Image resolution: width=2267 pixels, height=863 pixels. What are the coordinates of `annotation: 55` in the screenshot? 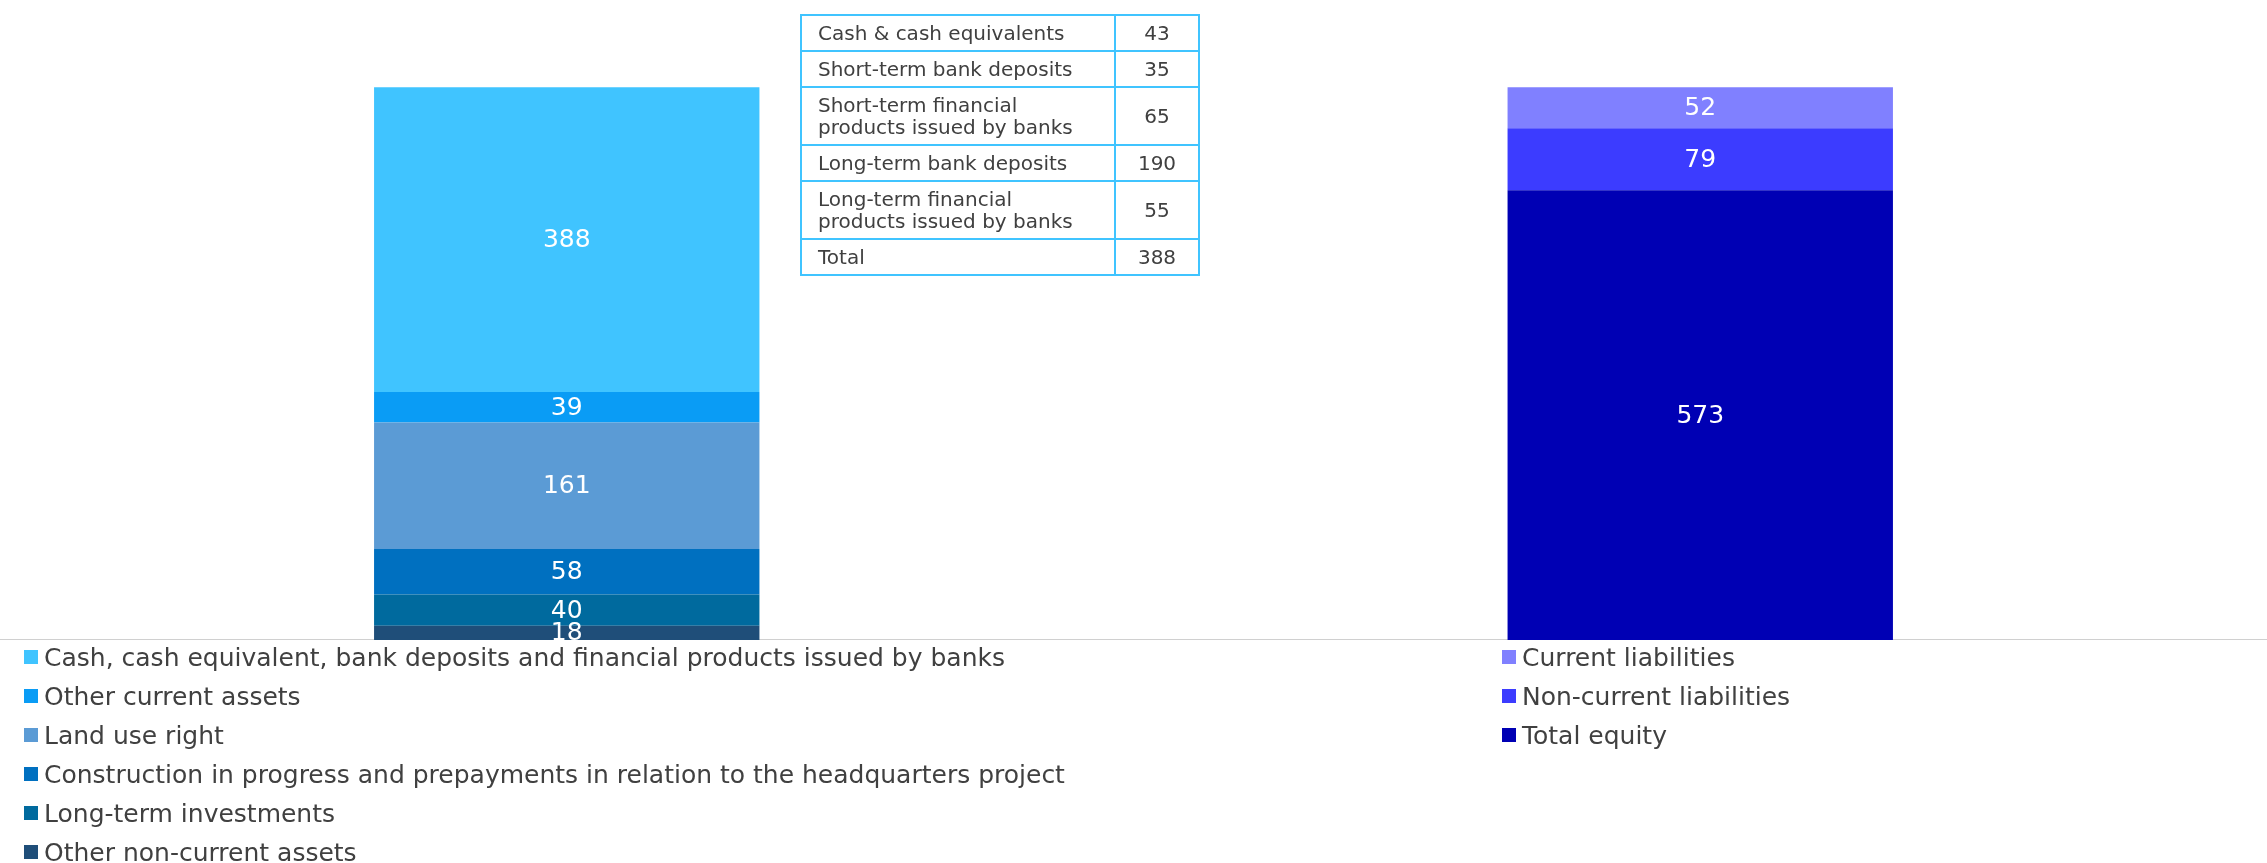 It's located at (1157, 210).